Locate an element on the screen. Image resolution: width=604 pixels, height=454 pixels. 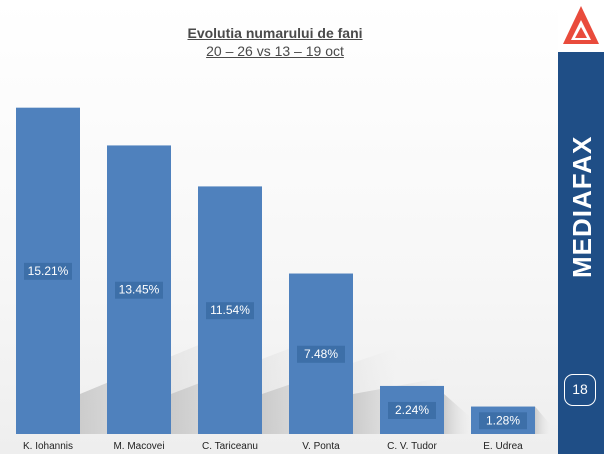
brand-name: MEDIAFAX is located at coordinates (582, 207).